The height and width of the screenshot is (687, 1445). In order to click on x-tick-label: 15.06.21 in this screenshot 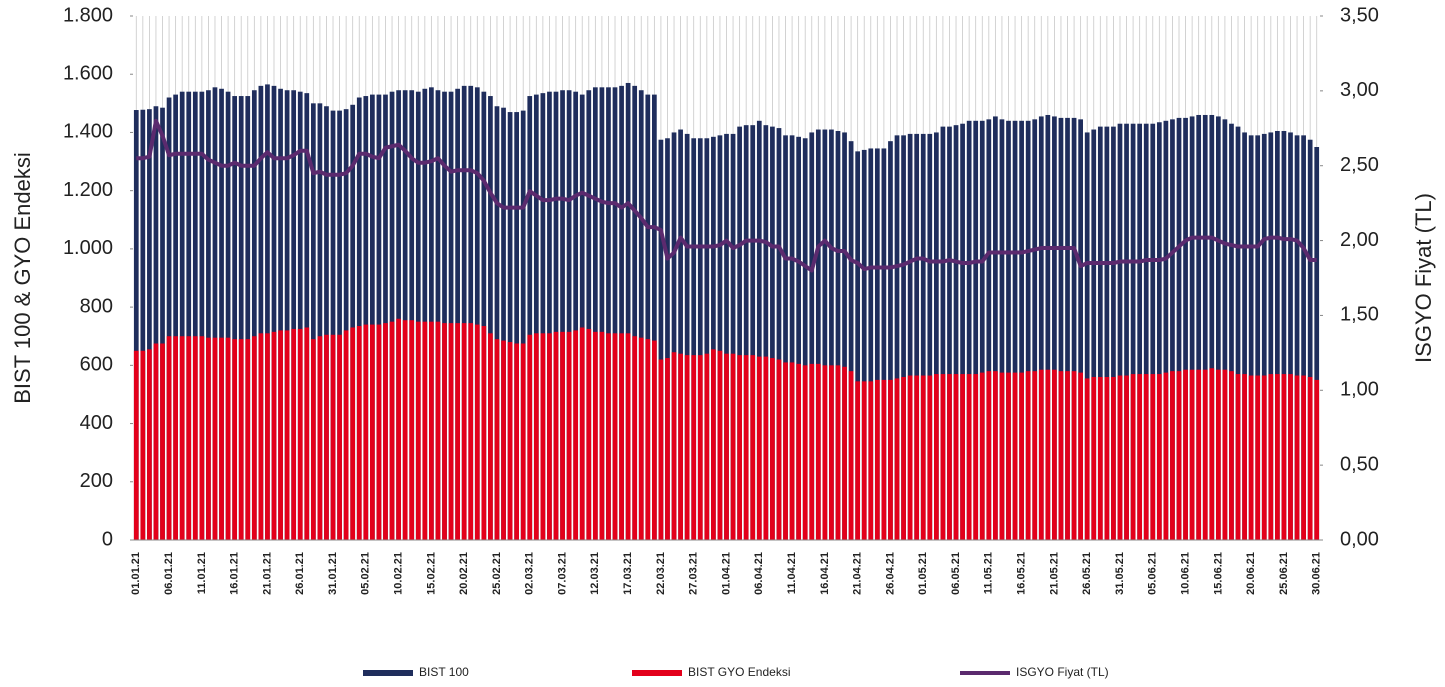, I will do `click(1218, 573)`.